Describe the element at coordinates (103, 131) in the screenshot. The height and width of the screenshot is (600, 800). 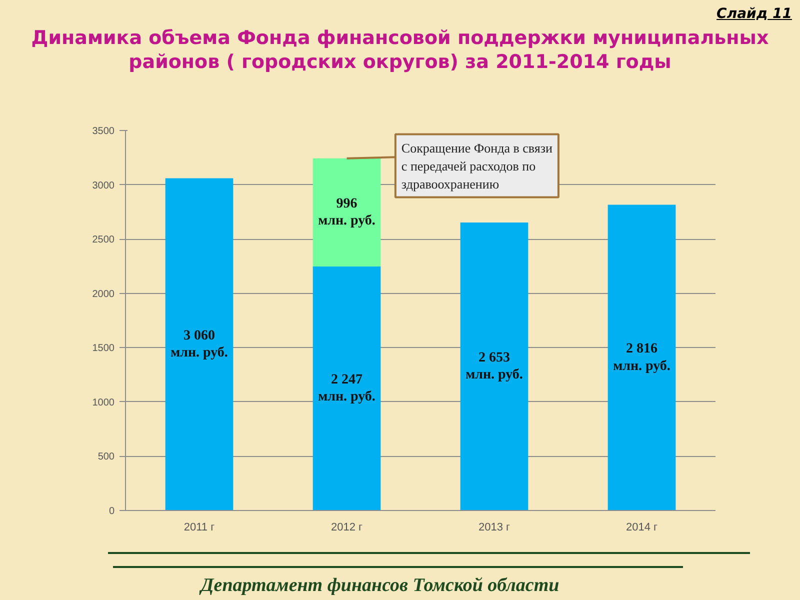
I see `y-tick-label: 3500` at that location.